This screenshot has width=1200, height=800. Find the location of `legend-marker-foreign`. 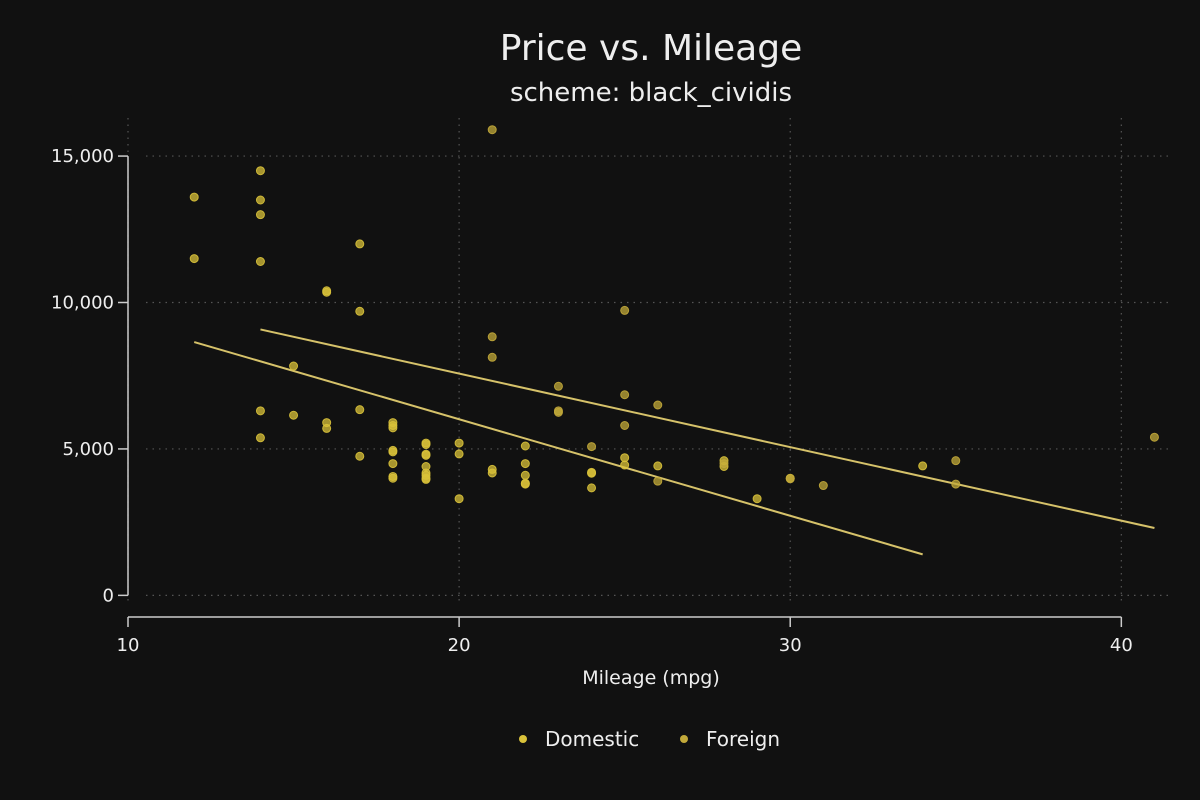

legend-marker-foreign is located at coordinates (684, 739).